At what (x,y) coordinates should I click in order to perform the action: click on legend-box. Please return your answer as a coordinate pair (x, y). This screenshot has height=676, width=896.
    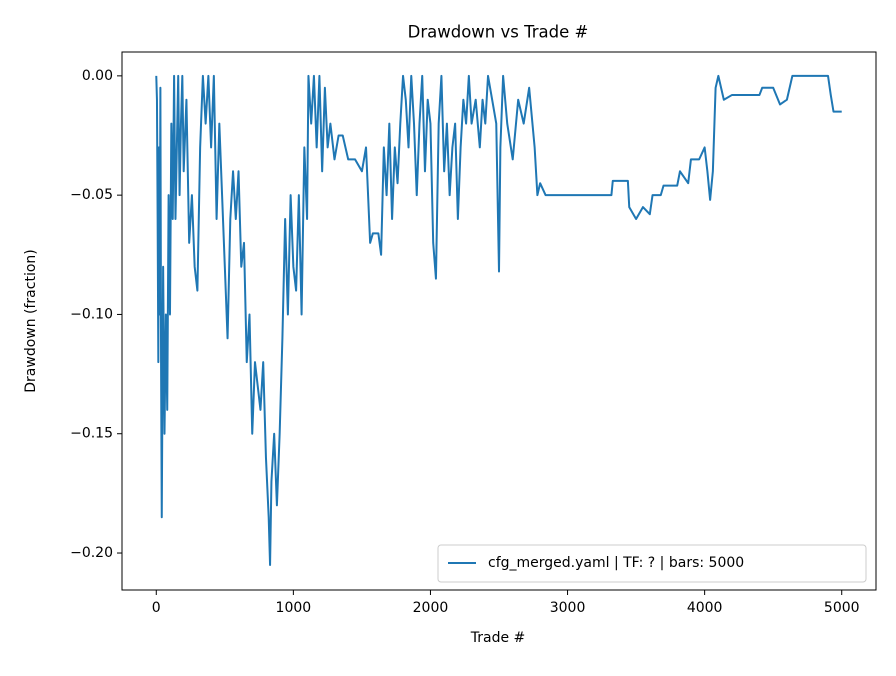
    Looking at the image, I should click on (652, 563).